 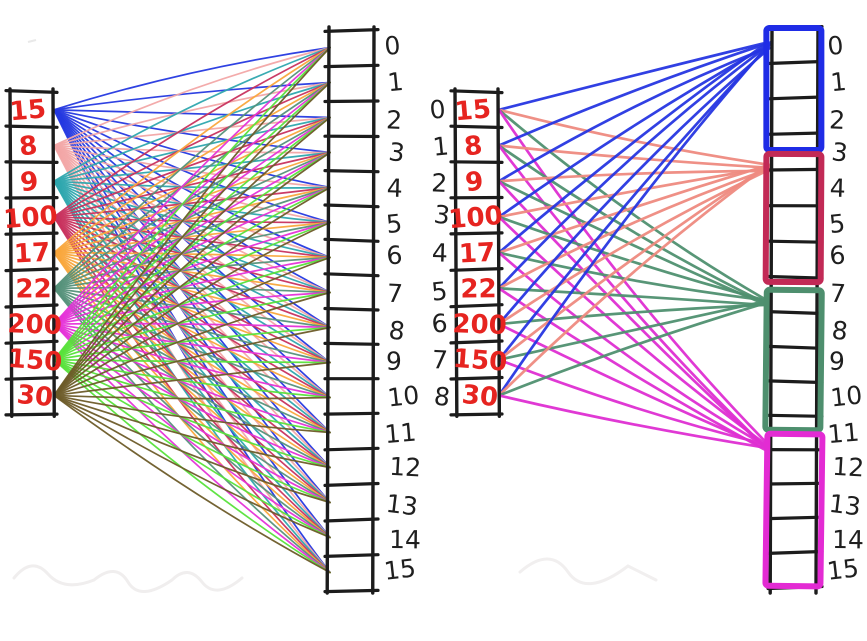 I want to click on stored-value: 30, so click(x=35, y=396).